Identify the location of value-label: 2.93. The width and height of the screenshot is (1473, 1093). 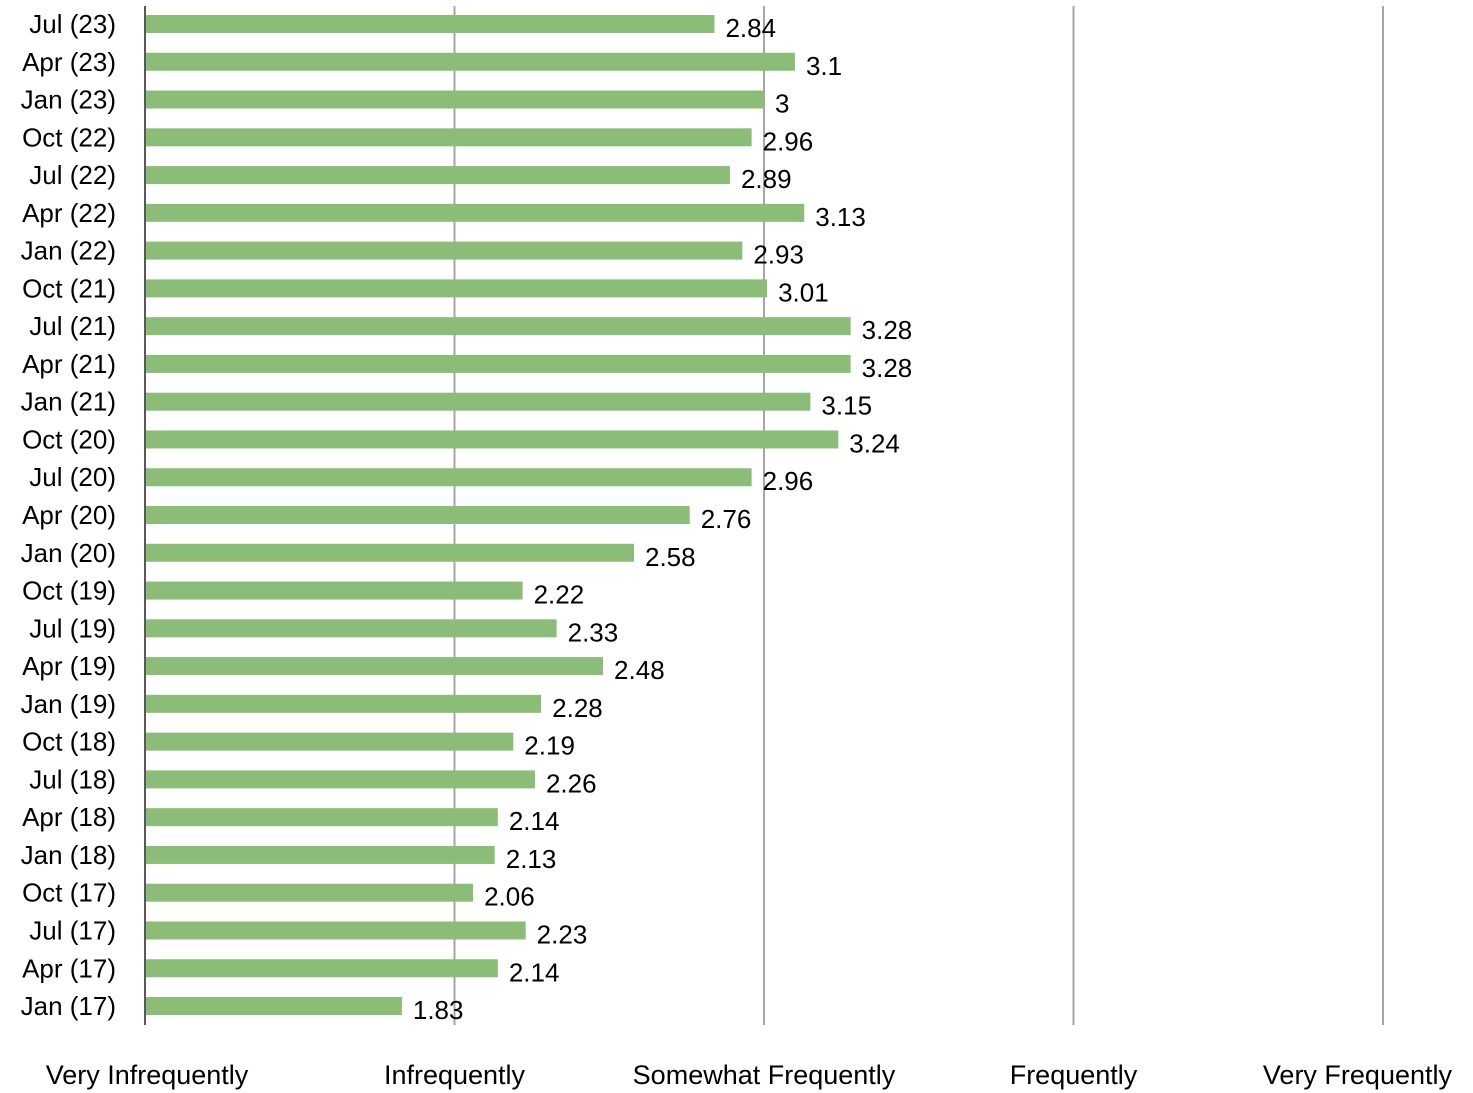
(778, 255).